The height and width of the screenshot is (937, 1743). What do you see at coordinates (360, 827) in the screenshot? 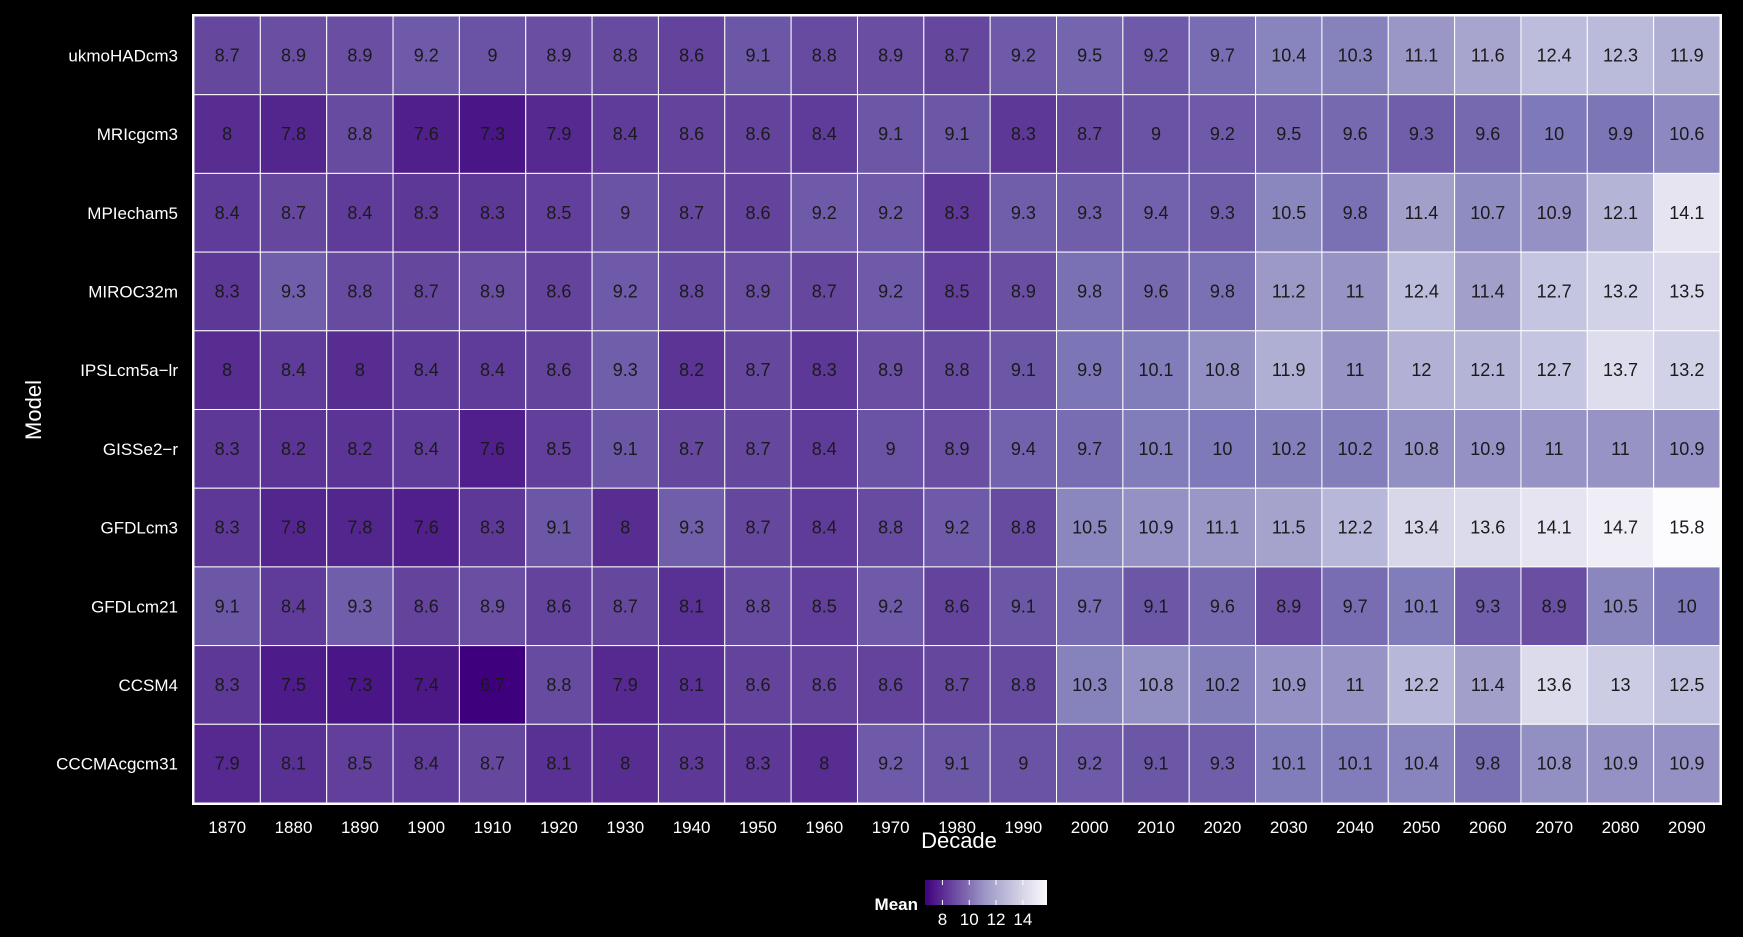
I see `x-tick-label: 1890` at bounding box center [360, 827].